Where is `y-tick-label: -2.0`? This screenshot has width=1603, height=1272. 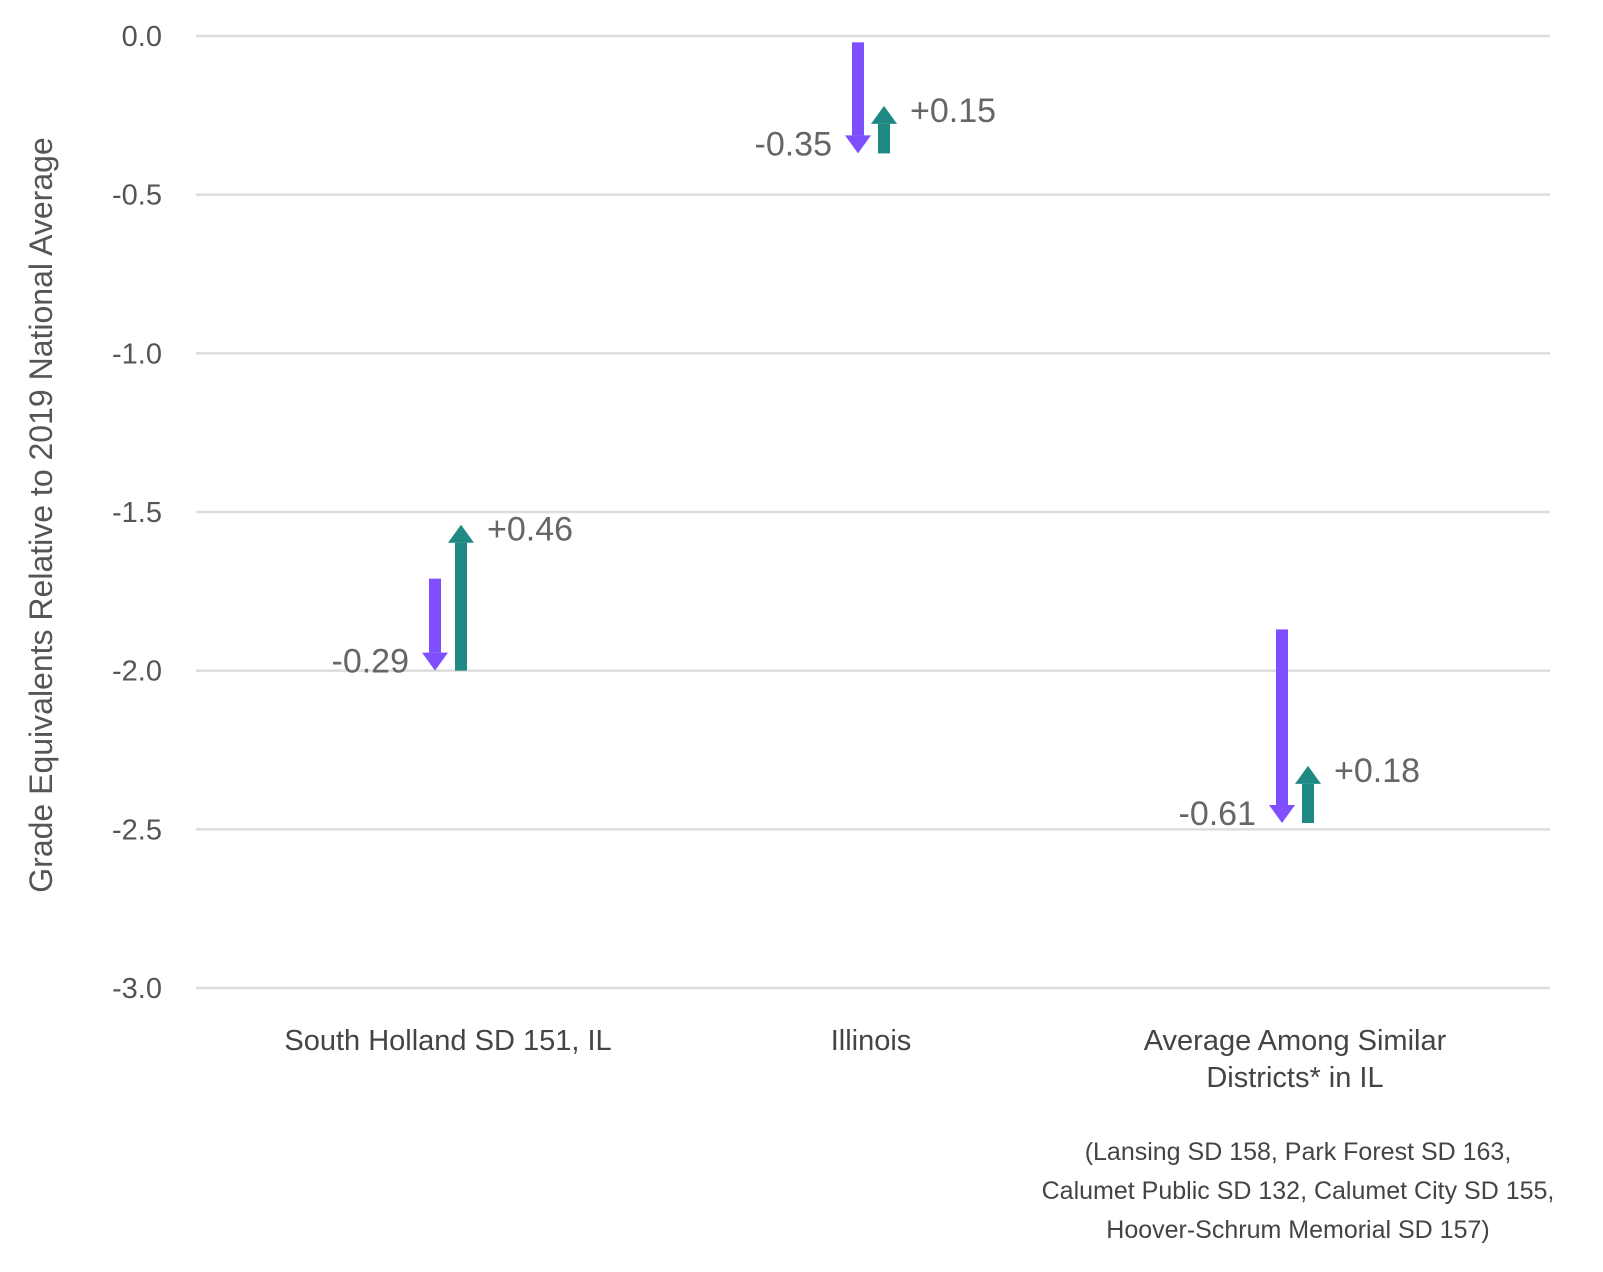
y-tick-label: -2.0 is located at coordinates (137, 672).